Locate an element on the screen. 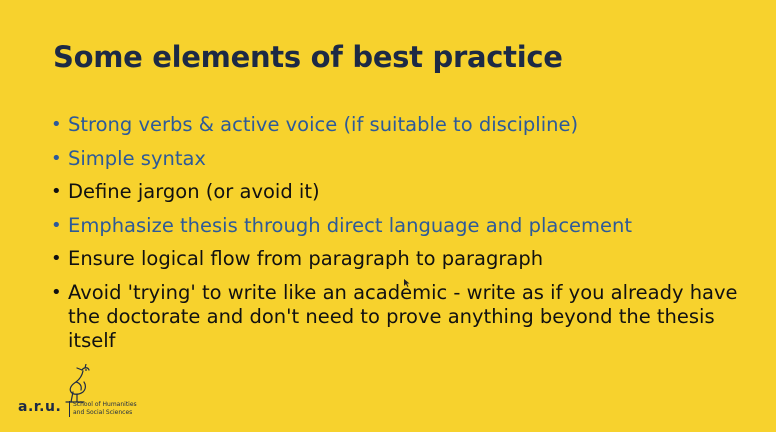 The image size is (776, 432). bullet-item: • Define jargon (or avoid it) is located at coordinates (401, 192).